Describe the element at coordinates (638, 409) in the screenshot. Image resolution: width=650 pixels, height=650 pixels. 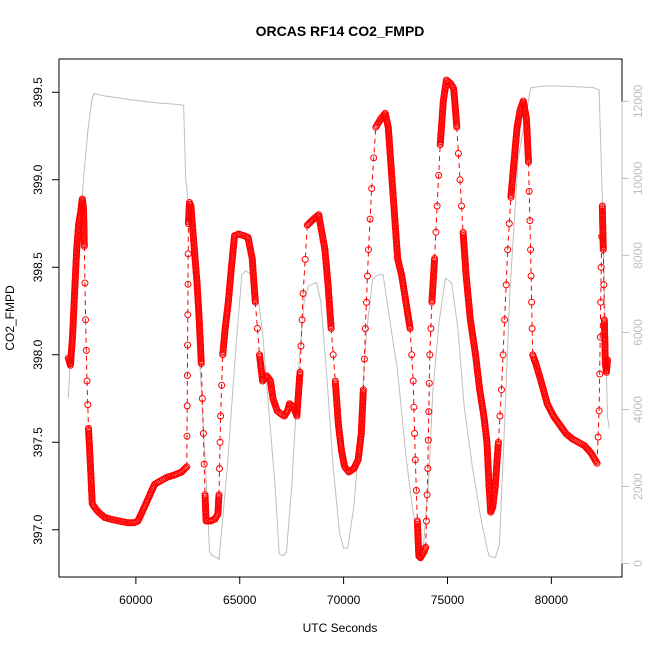
I see `y2-tick-label: 4000` at that location.